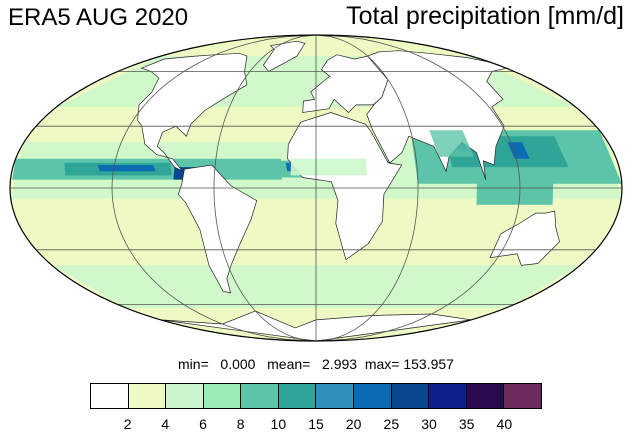  Describe the element at coordinates (238, 364) in the screenshot. I see `min-value: 0.000` at that location.